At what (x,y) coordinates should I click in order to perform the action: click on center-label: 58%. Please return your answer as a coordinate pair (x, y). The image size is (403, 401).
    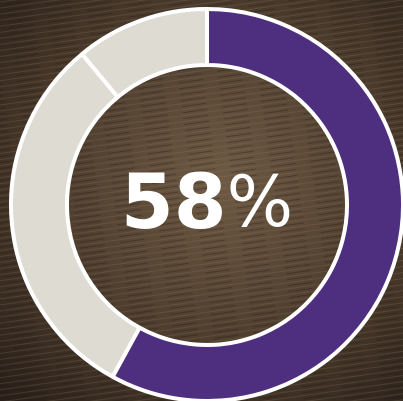
    Looking at the image, I should click on (207, 201).